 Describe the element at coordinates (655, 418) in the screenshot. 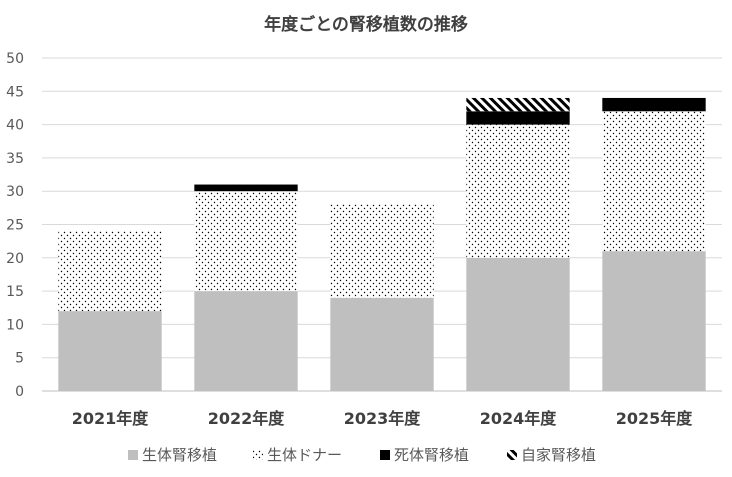

I see `x-category-label: 2025年度` at that location.